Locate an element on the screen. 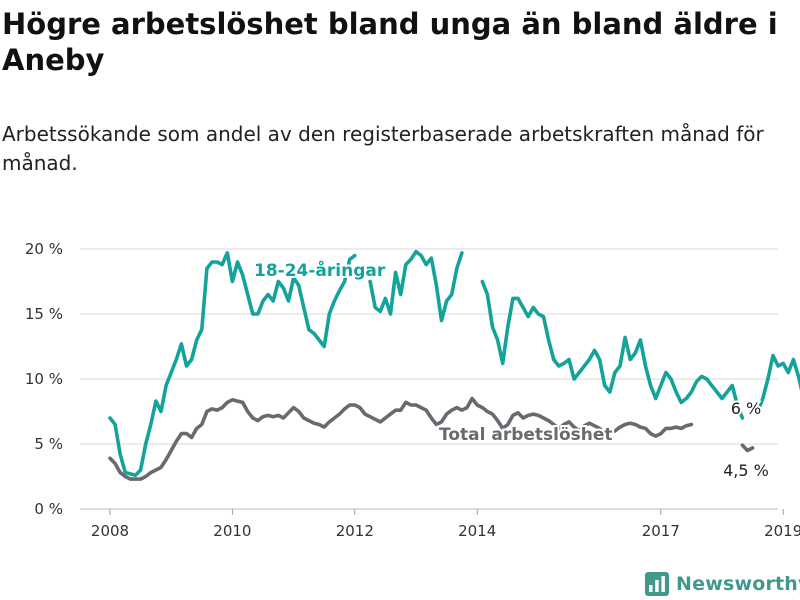  y-tick-label: 5 % is located at coordinates (48, 444).